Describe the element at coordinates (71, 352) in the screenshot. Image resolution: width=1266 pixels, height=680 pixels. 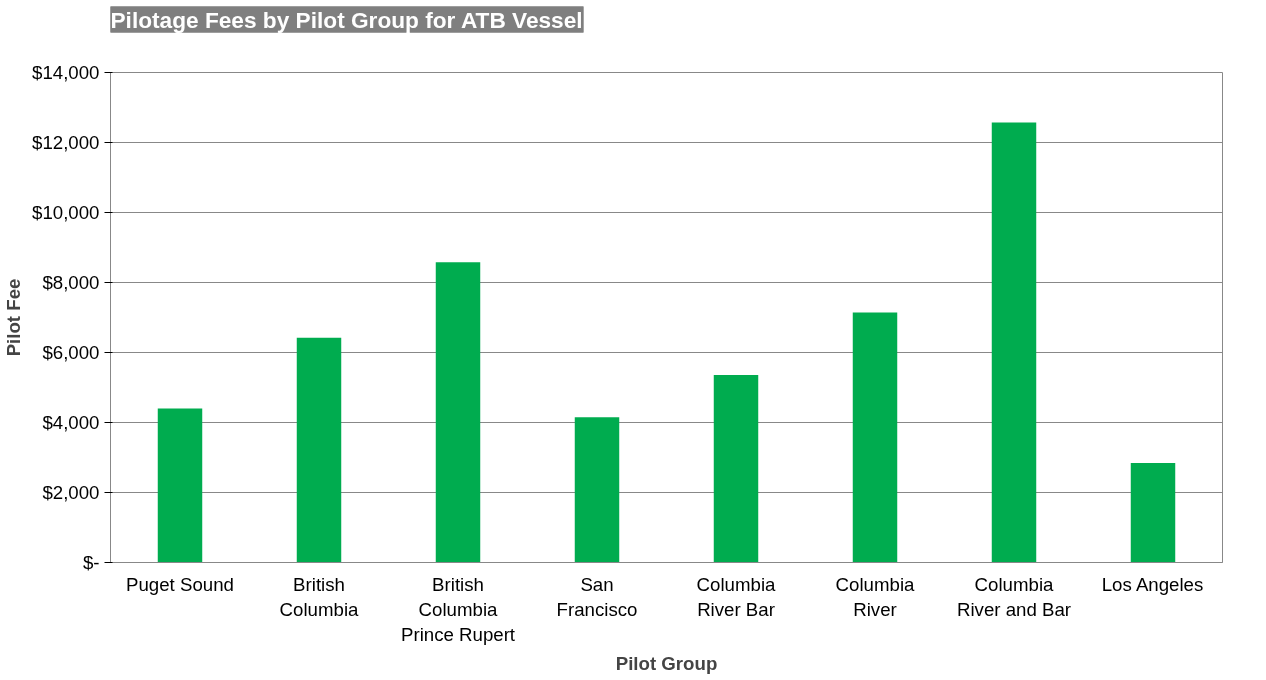
I see `y-tick-label: $6,000` at that location.